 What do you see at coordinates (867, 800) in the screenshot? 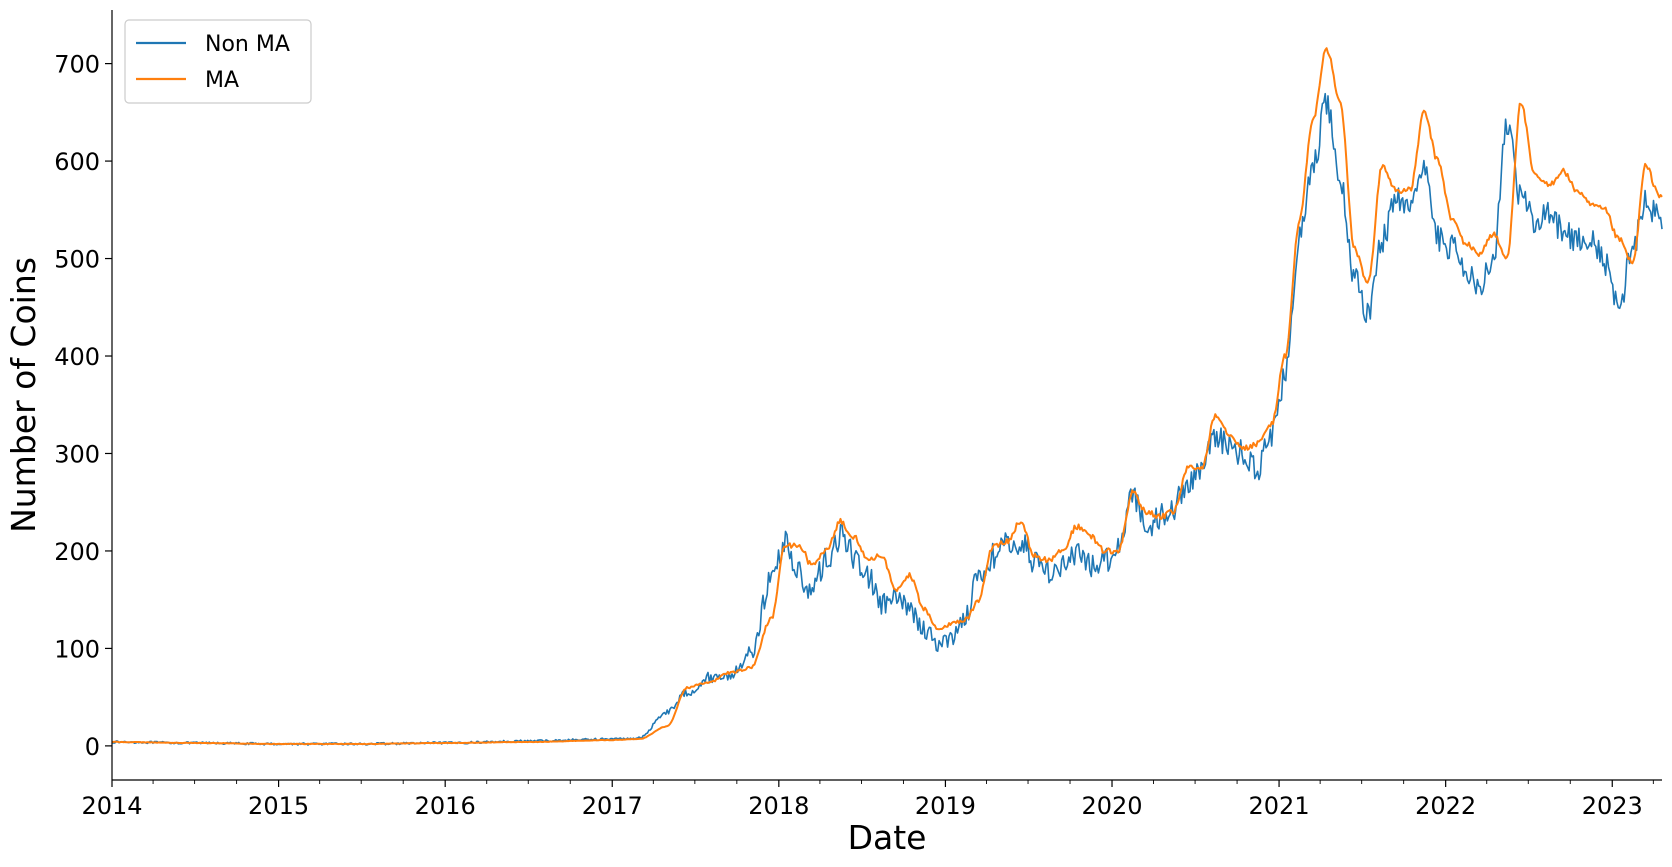
I see `x-ticks: 2014 2015 2016 2017 2018 2019 2020 2021 2022 2023` at bounding box center [867, 800].